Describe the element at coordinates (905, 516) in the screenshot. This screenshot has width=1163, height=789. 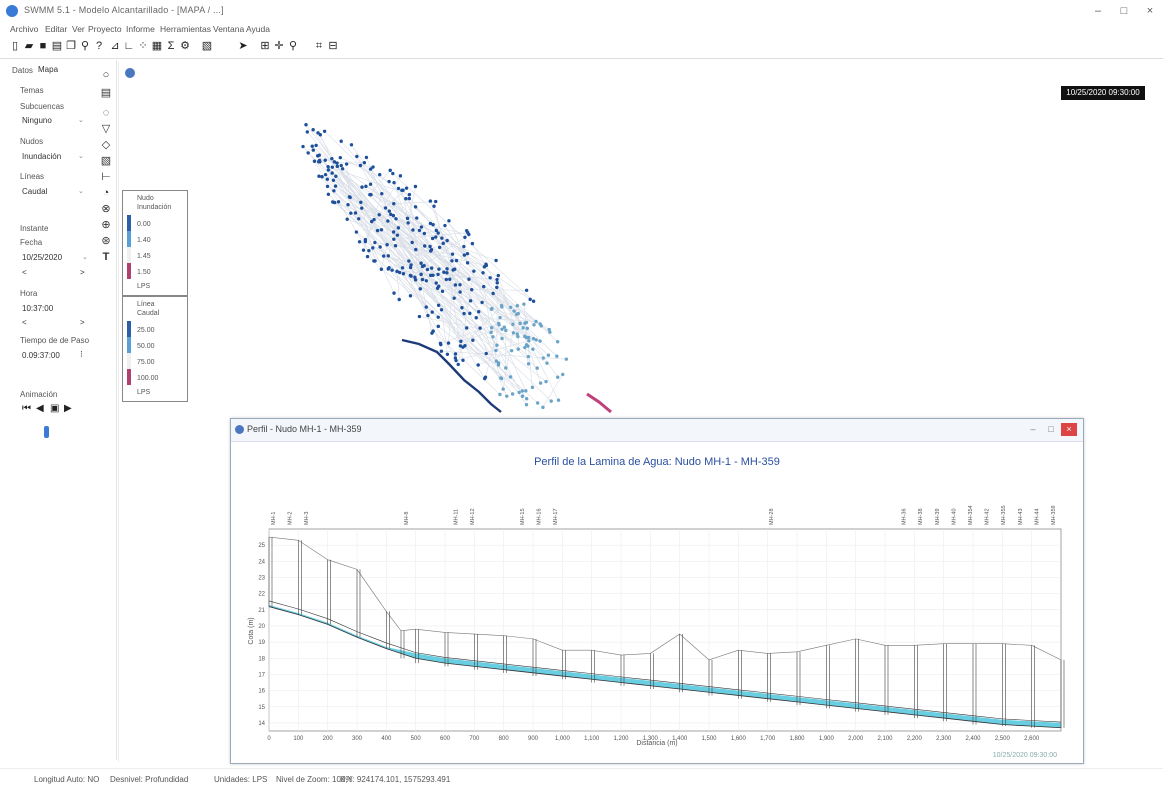
I see `node-label: MH-36` at that location.